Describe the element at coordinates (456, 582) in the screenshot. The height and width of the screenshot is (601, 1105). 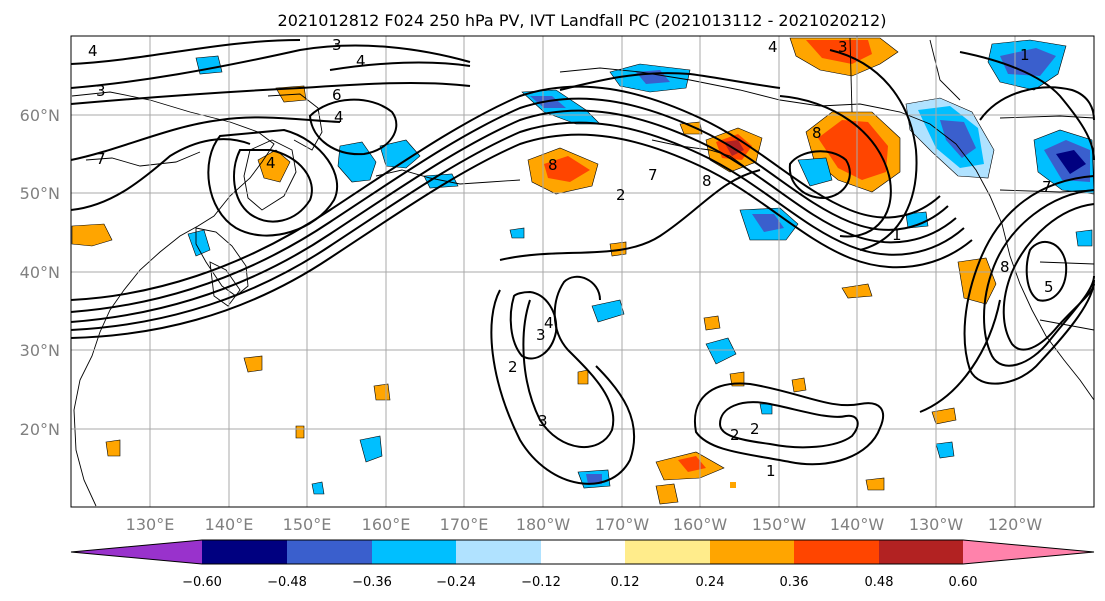
I see `colorbar-tick-label: −0.24` at that location.